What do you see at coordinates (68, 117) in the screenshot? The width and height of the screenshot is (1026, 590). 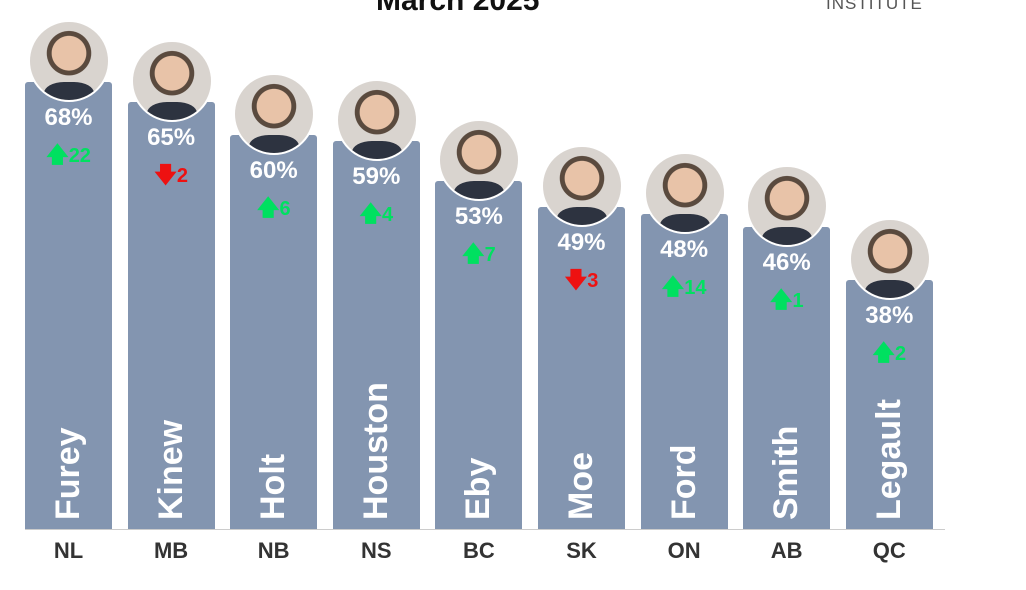 I see `value-label: 68%` at bounding box center [68, 117].